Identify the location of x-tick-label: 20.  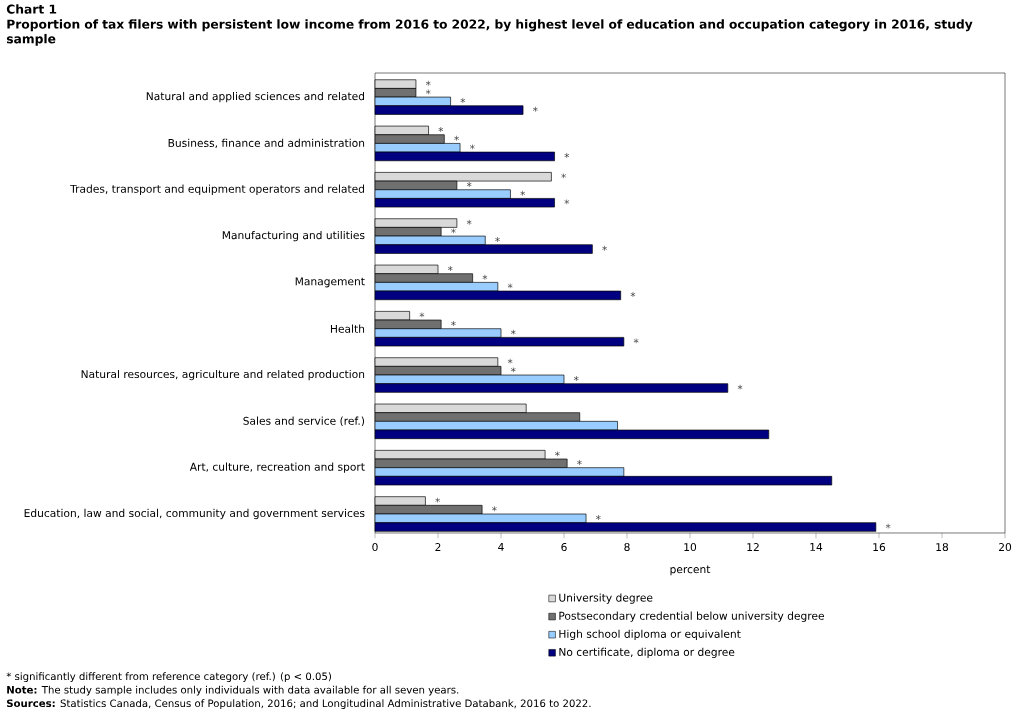
(1005, 547).